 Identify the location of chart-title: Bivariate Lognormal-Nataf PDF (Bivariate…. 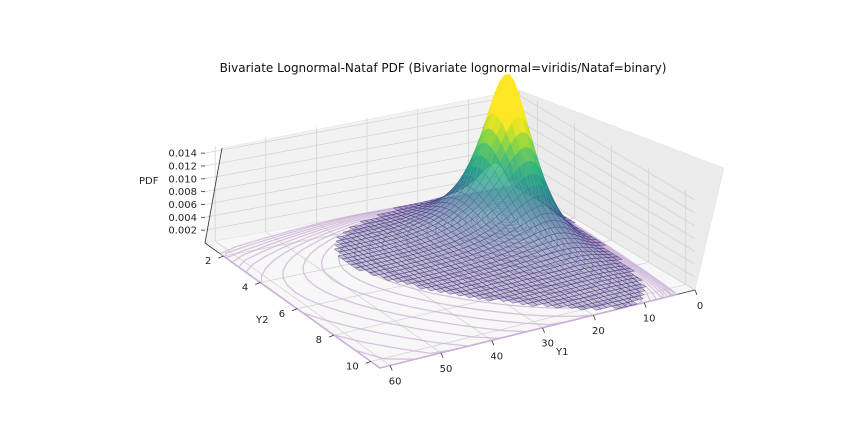
(443, 68).